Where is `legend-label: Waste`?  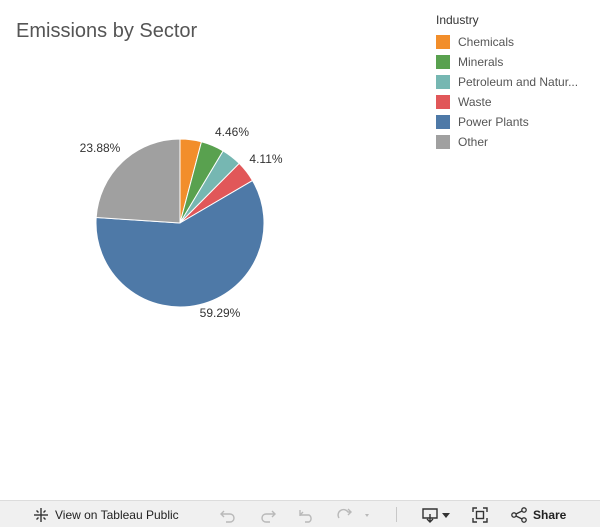 legend-label: Waste is located at coordinates (475, 102).